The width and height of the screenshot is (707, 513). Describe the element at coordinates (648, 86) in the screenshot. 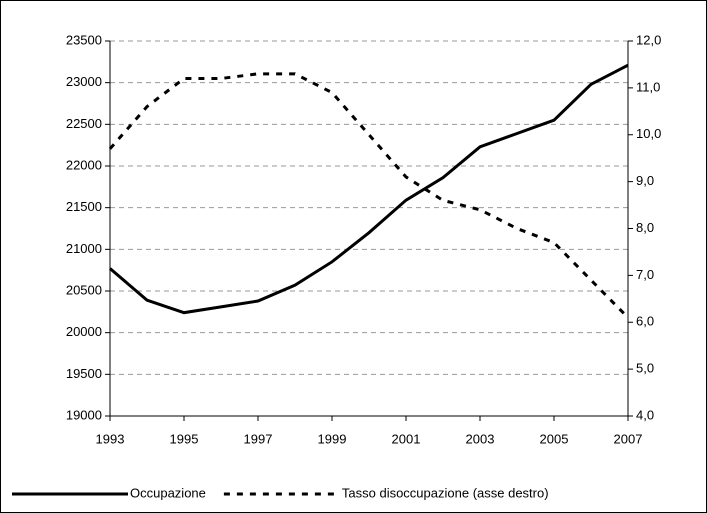

I see `y2-tick-label: 11,0` at that location.